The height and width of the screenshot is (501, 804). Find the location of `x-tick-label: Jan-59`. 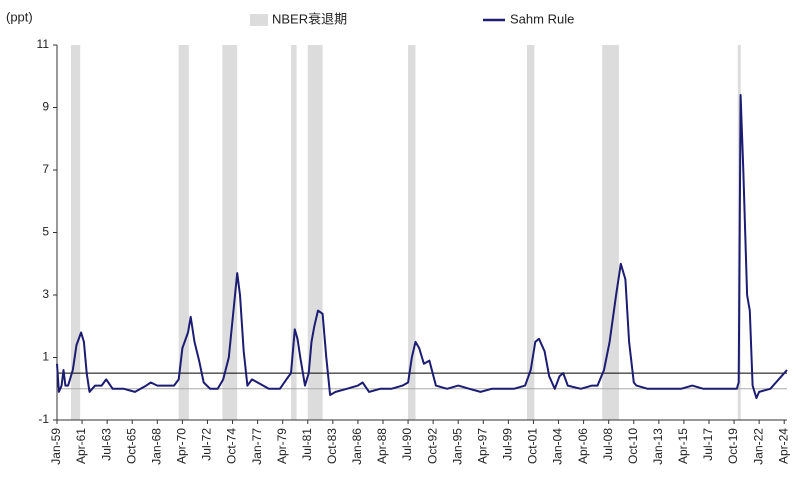

x-tick-label: Jan-59 is located at coordinates (56, 446).